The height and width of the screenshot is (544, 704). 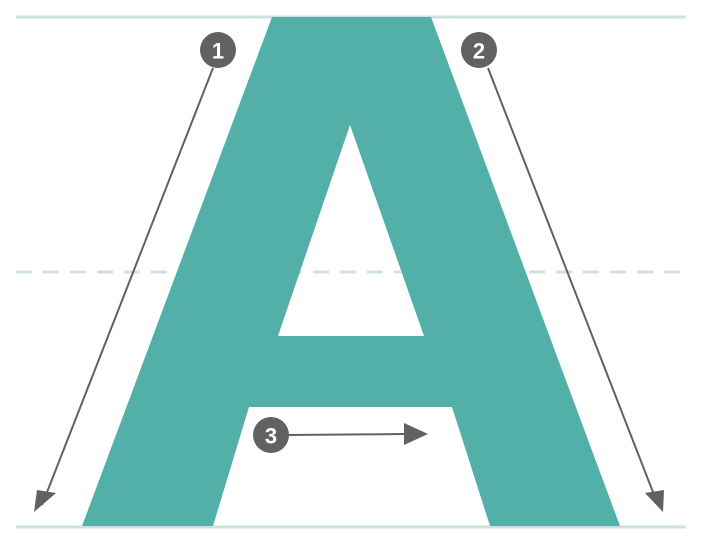 I want to click on stroke-1-badge-circle, so click(x=218, y=50).